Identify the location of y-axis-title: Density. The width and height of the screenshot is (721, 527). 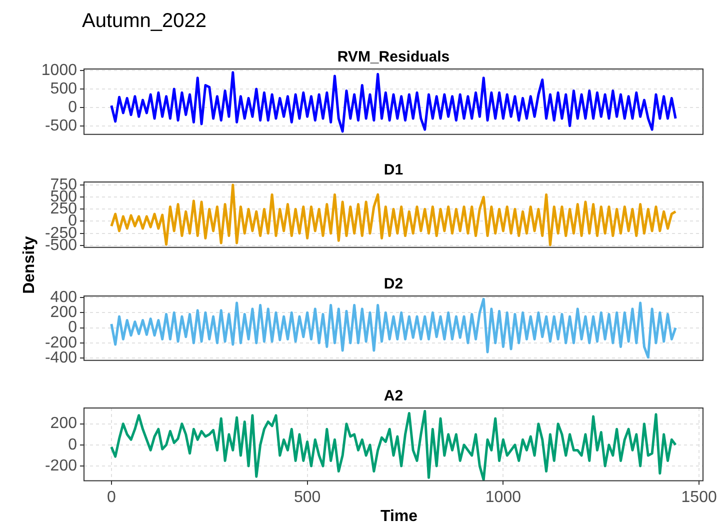
(30, 265).